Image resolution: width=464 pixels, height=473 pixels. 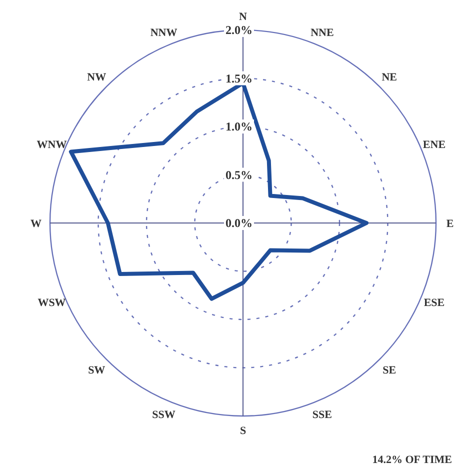 I want to click on spoke-label: ESE, so click(x=434, y=303).